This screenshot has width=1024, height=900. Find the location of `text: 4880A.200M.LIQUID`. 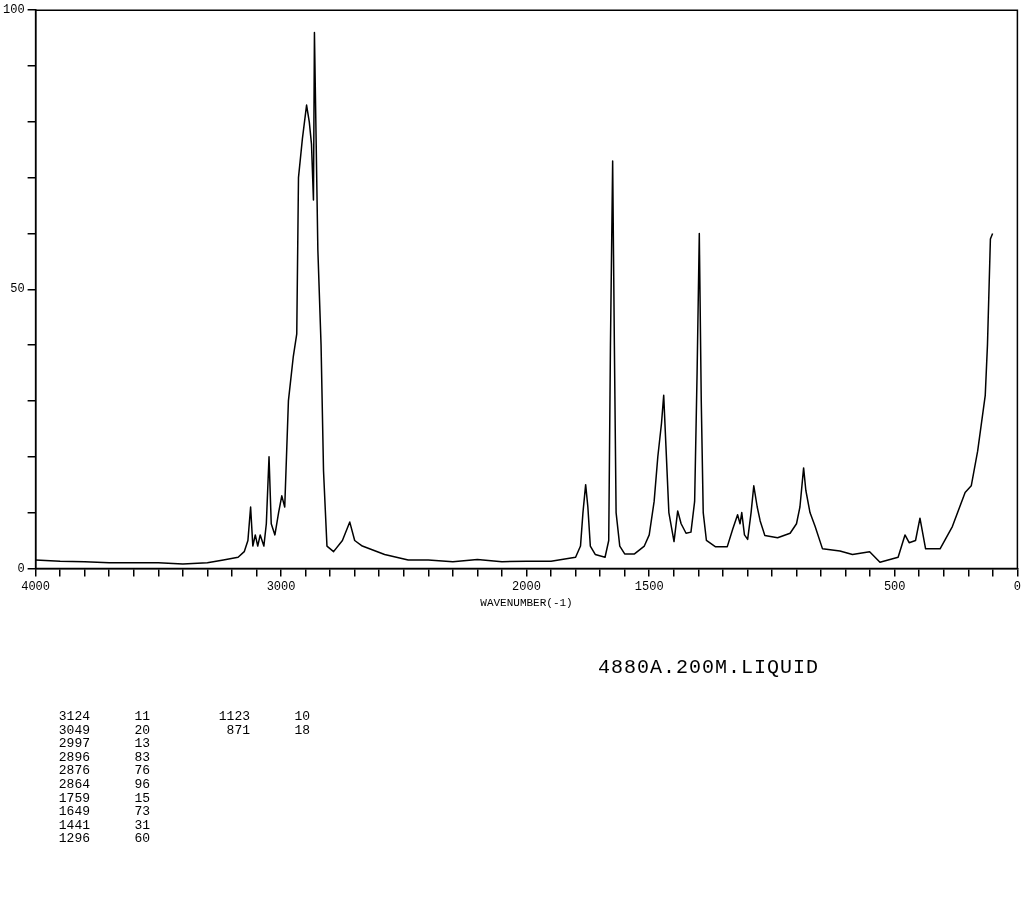

text: 4880A.200M.LIQUID is located at coordinates (709, 667).